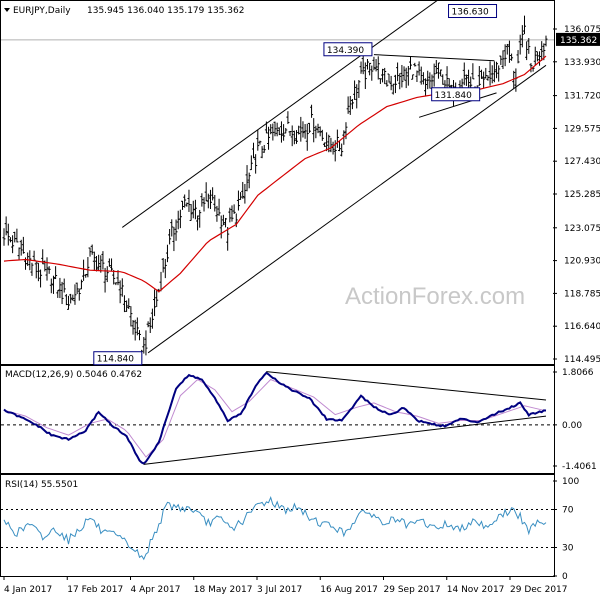 This screenshot has height=600, width=600. I want to click on svg-text: 131.840, so click(453, 96).